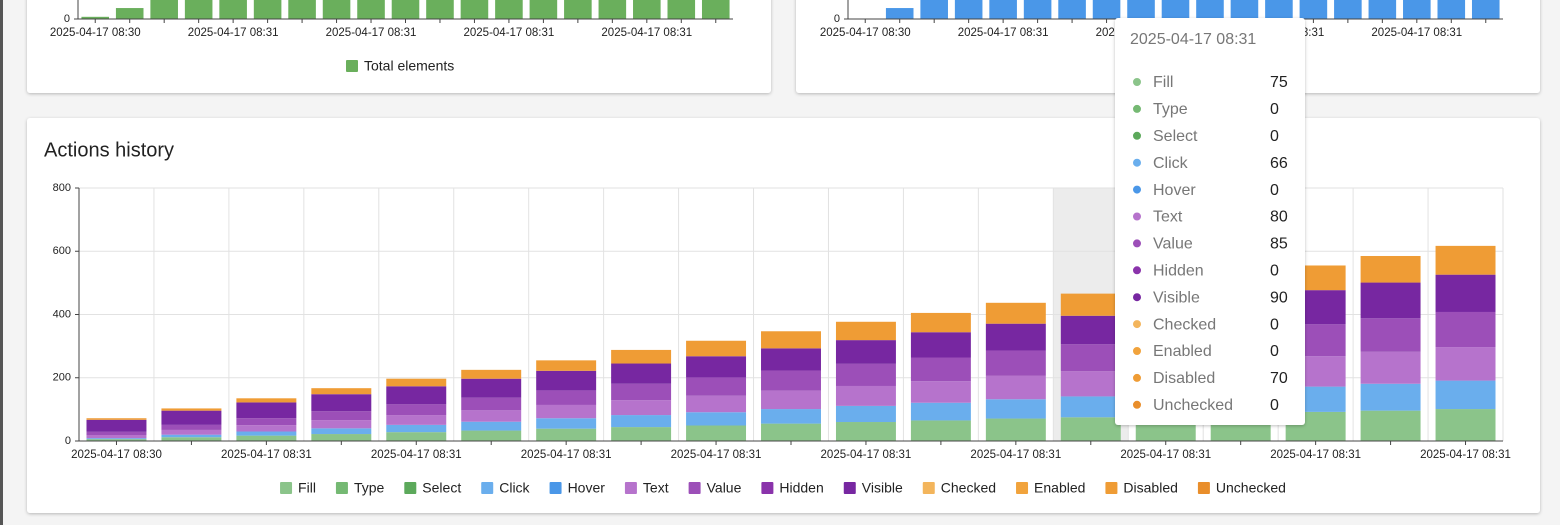 This screenshot has width=1560, height=525. Describe the element at coordinates (1178, 271) in the screenshot. I see `tooltip-name: Hidden` at that location.